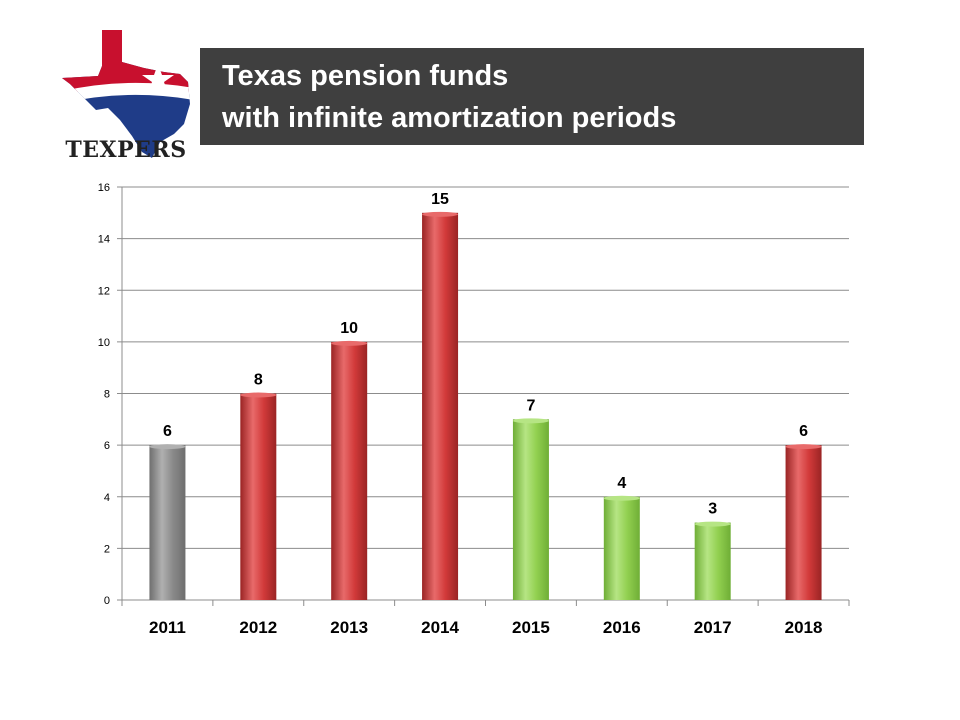 The height and width of the screenshot is (720, 960). I want to click on y-tick-label: 10, so click(104, 343).